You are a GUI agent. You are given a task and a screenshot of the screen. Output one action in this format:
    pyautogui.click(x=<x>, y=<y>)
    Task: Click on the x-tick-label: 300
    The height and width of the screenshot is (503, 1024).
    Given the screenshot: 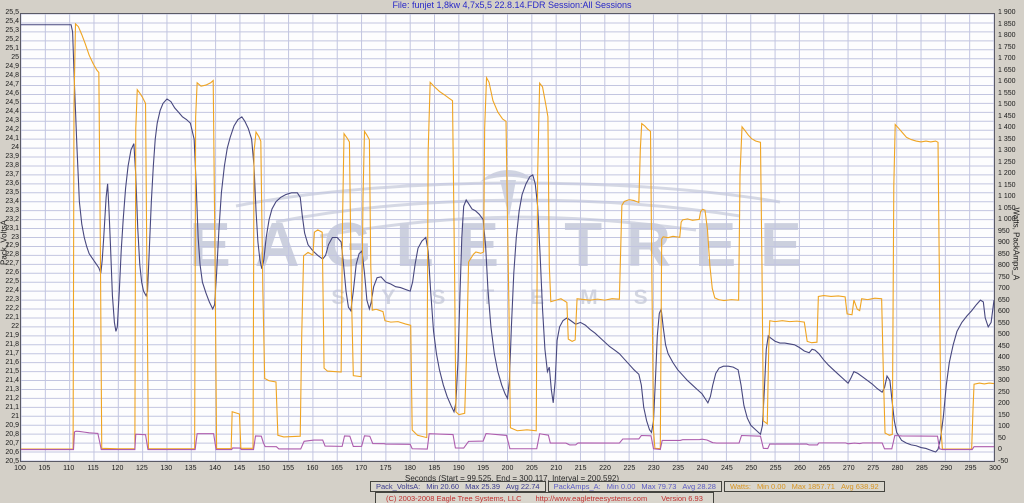 What is the action you would take?
    pyautogui.click(x=995, y=468)
    